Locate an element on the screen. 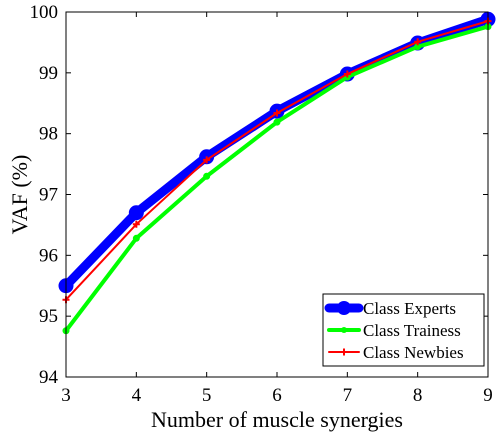  y-tick-label: 96 is located at coordinates (48, 255).